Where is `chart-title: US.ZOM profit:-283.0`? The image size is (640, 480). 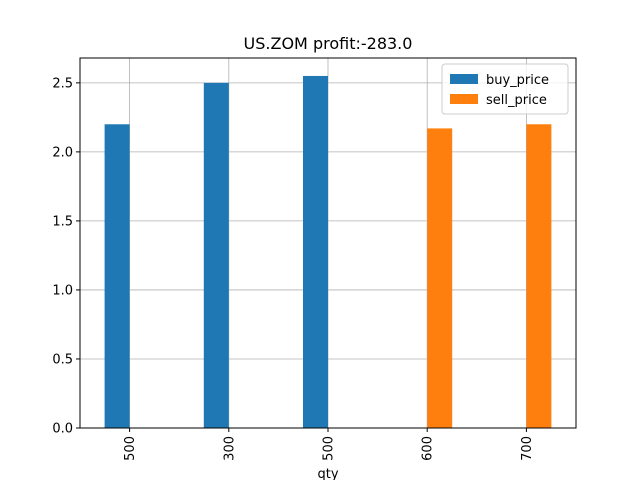
chart-title: US.ZOM profit:-283.0 is located at coordinates (328, 43).